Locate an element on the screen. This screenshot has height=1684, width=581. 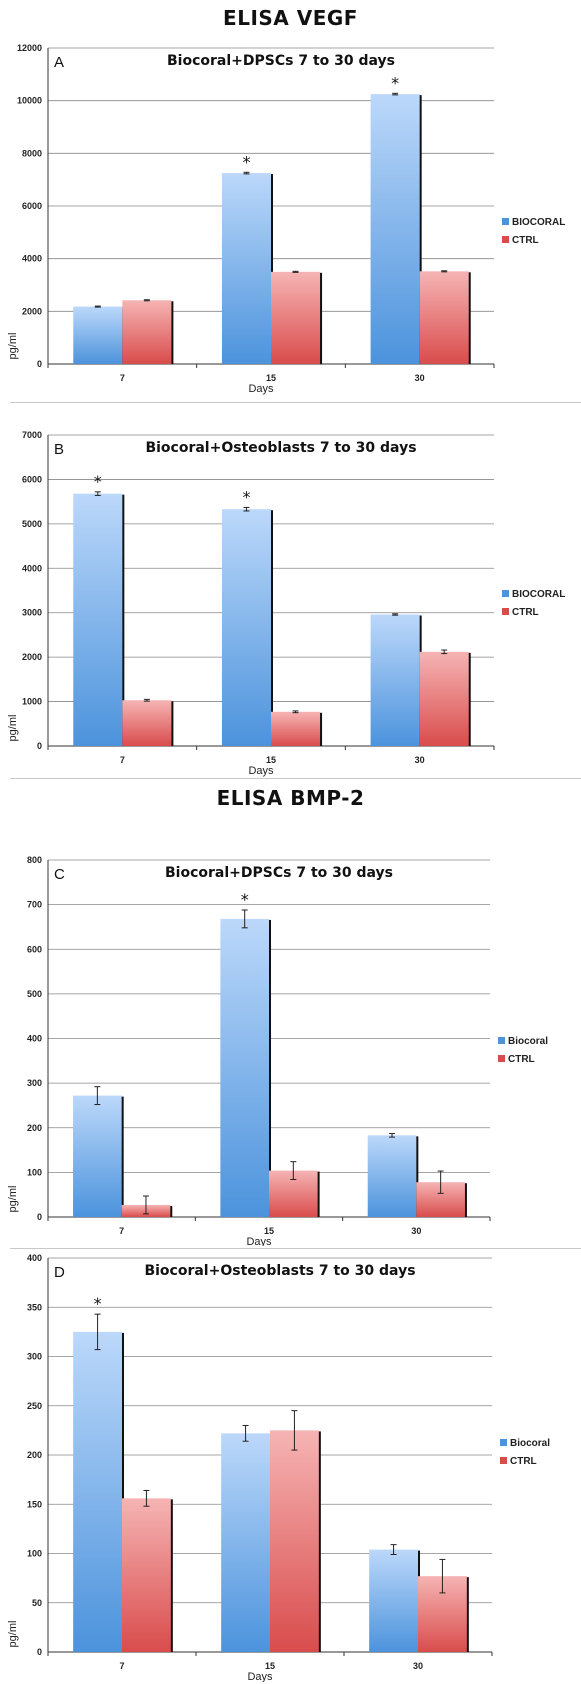
y-tick-label: 350 is located at coordinates (34, 1307).